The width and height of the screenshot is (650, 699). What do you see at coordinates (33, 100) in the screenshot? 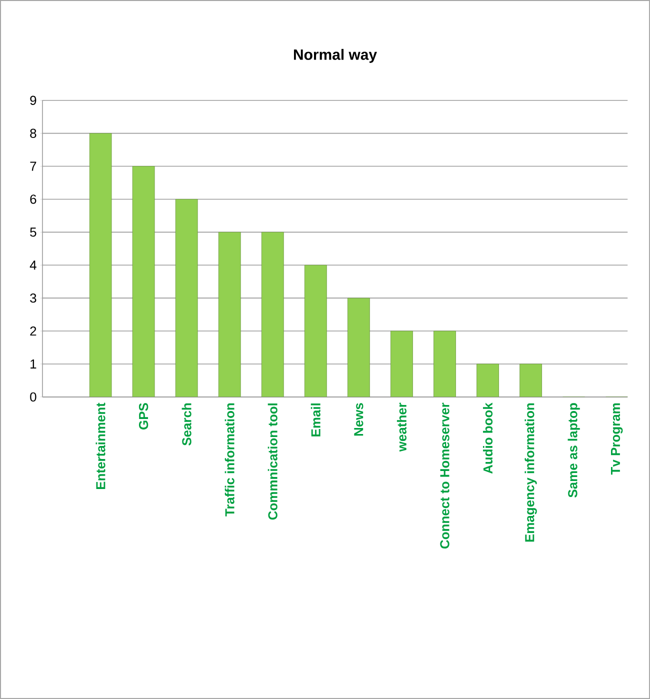
I see `y-tick-label: 9` at bounding box center [33, 100].